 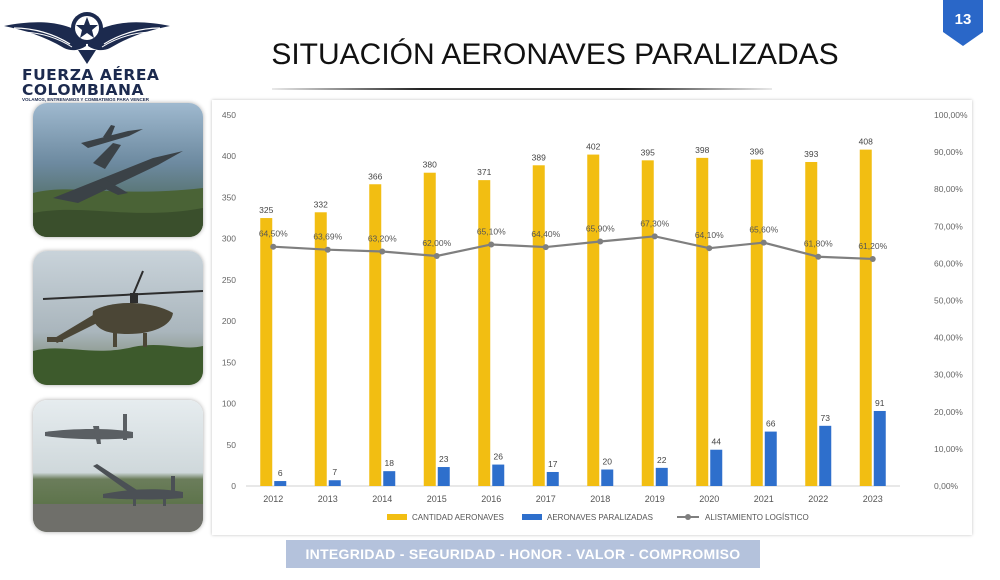 What do you see at coordinates (266, 210) in the screenshot?
I see `data-label-cantidad: 325` at bounding box center [266, 210].